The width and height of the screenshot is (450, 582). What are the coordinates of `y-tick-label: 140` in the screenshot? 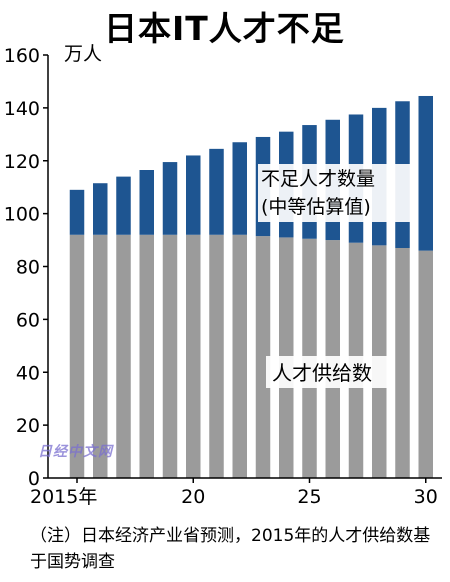 It's located at (22, 109).